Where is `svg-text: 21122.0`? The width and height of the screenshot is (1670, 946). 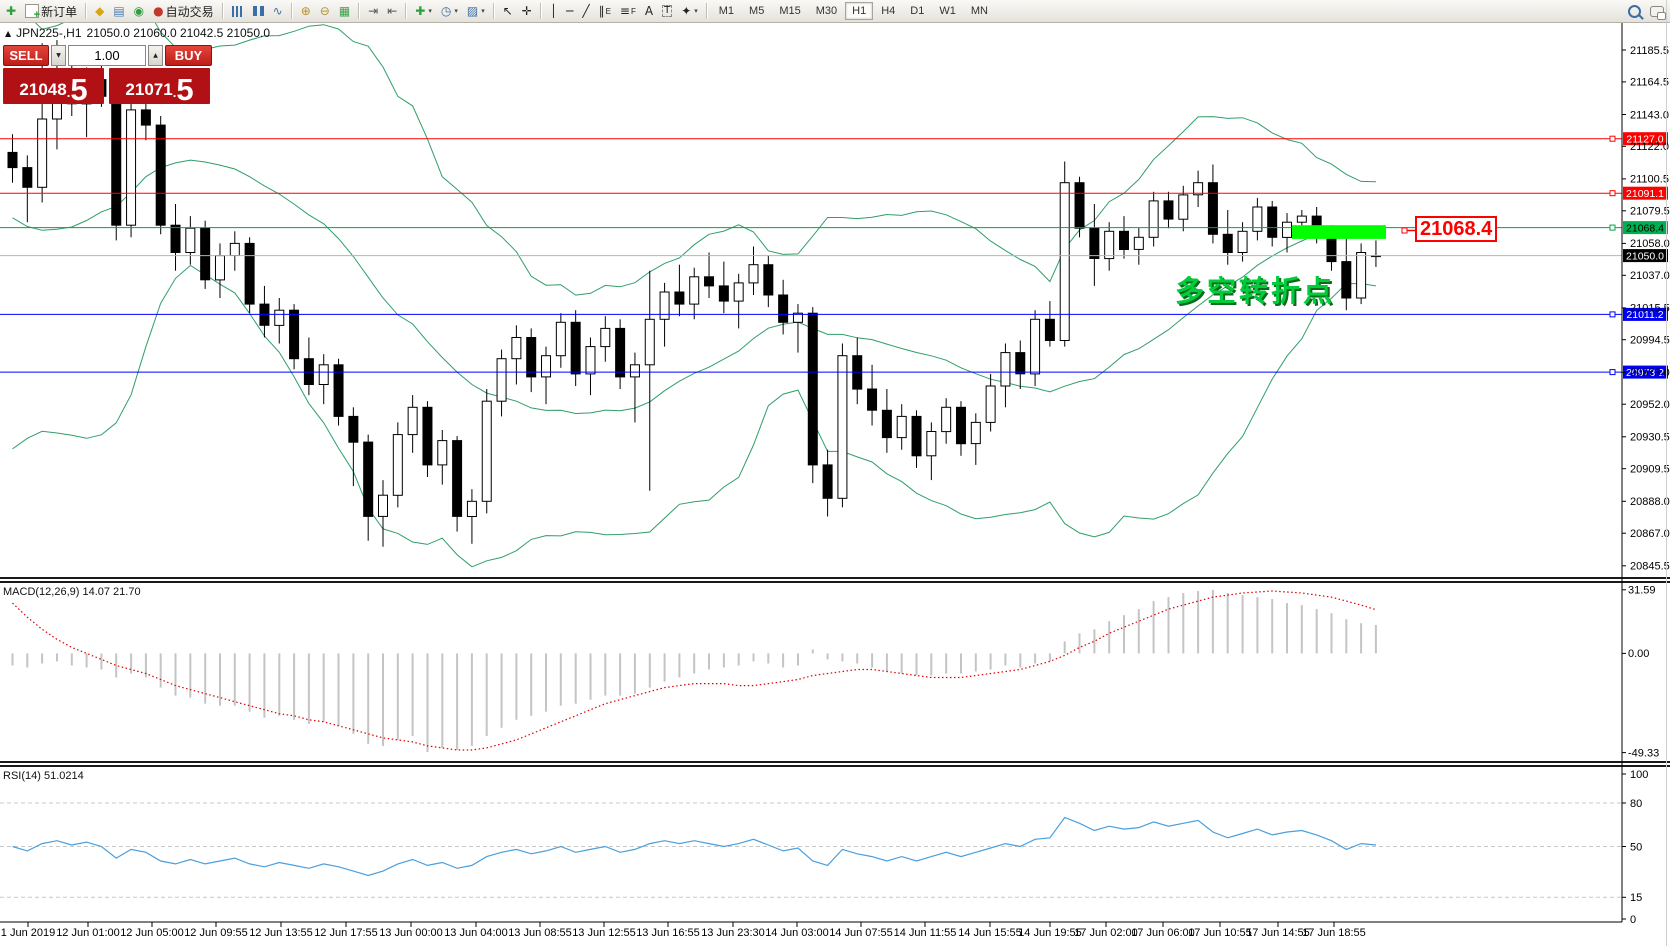 svg-text: 21122.0 is located at coordinates (1649, 147).